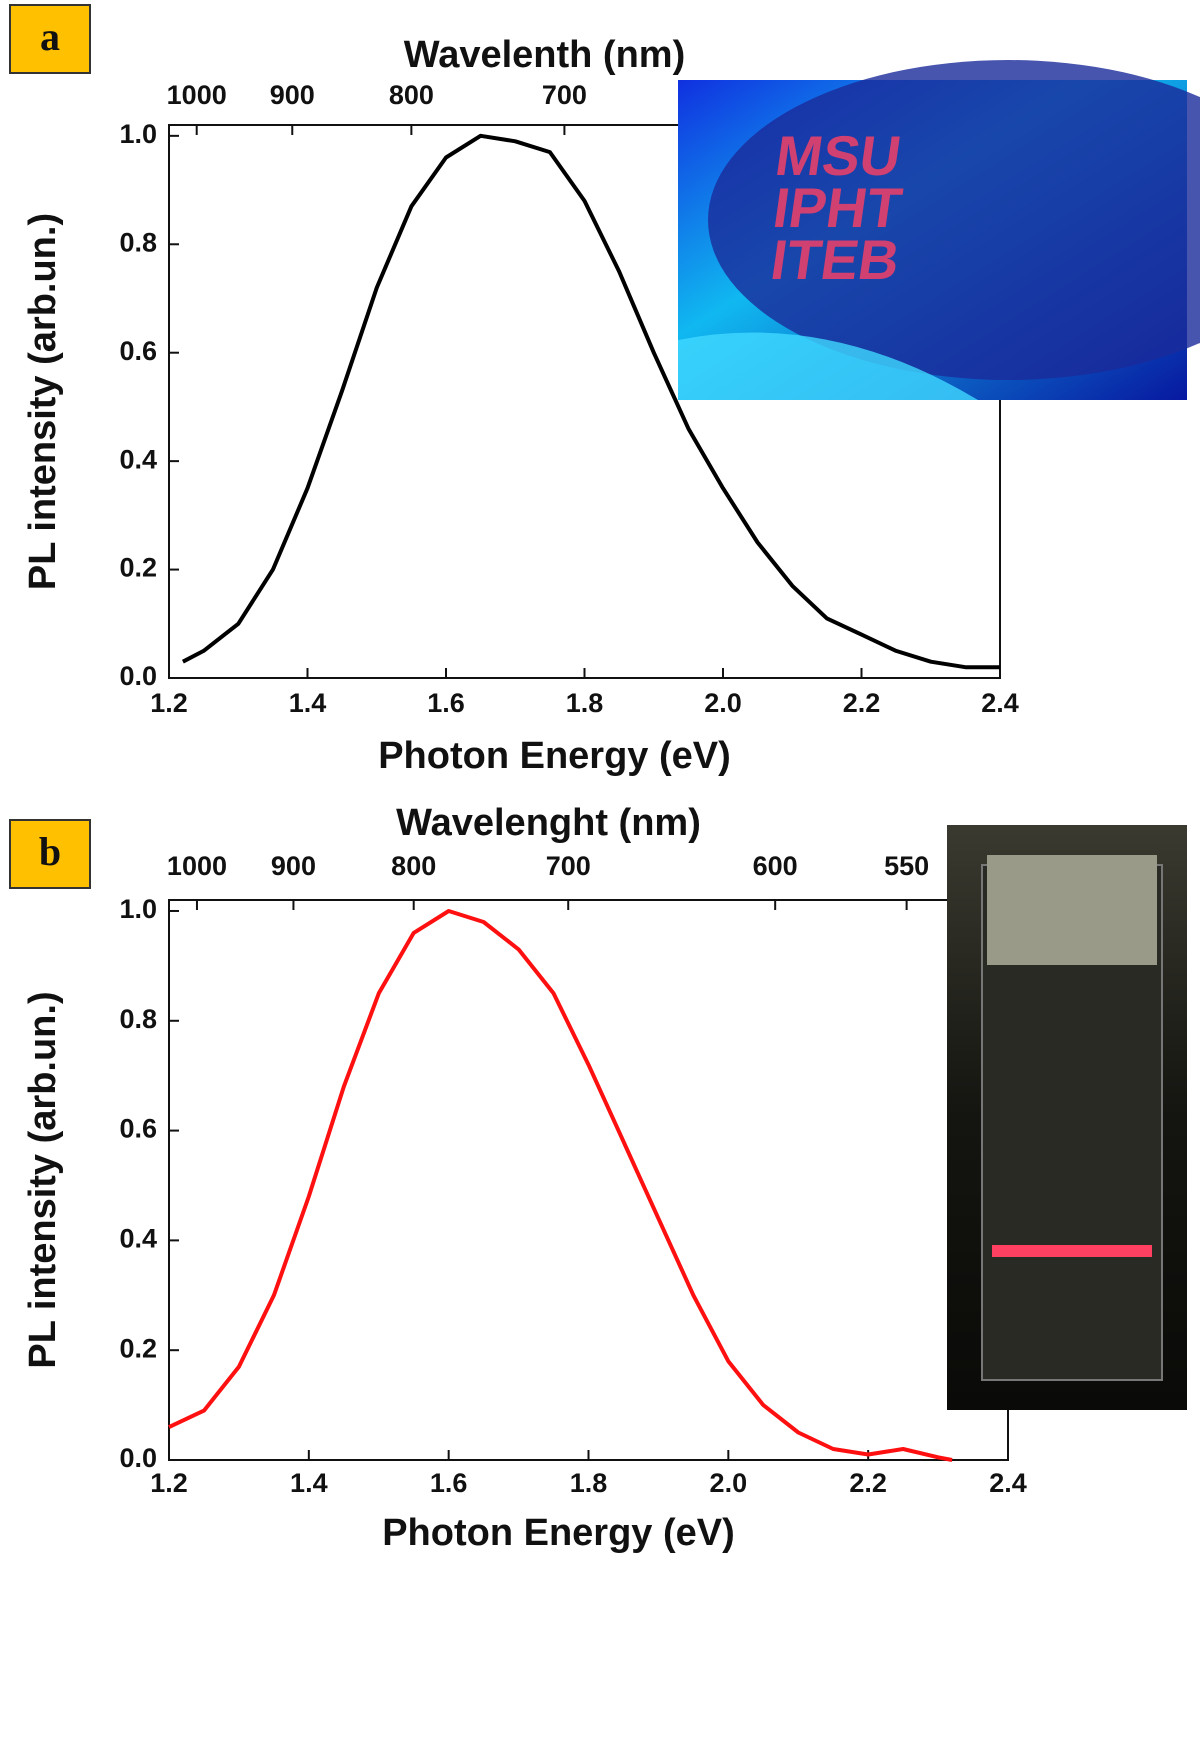  What do you see at coordinates (954, 220) in the screenshot?
I see `inset-wafer` at bounding box center [954, 220].